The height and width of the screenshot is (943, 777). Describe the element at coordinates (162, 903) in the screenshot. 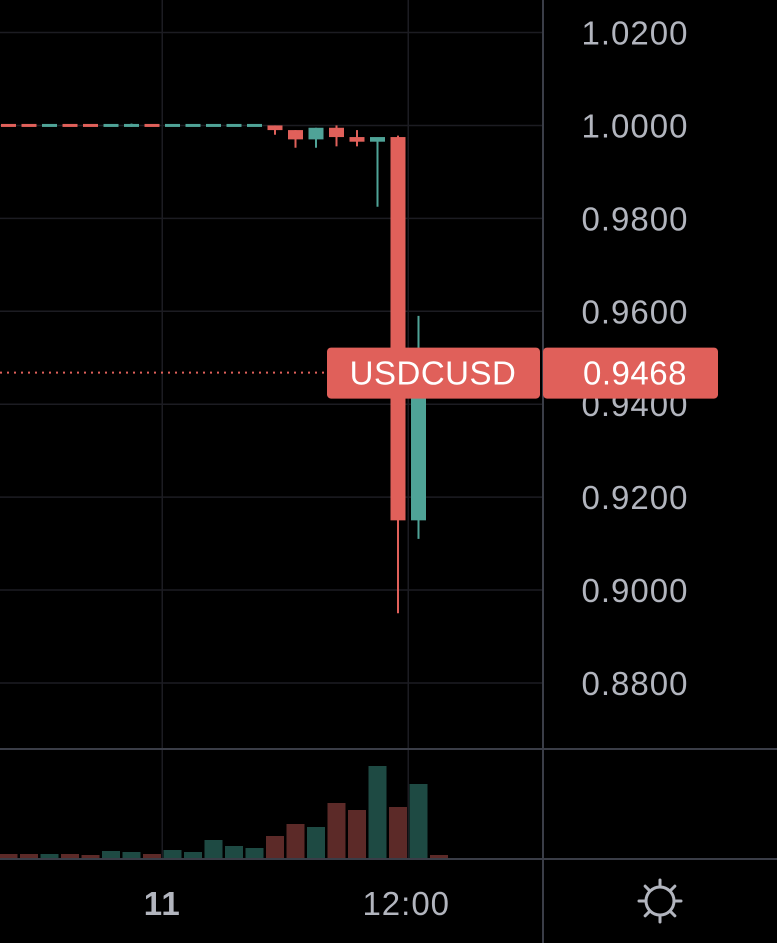

I see `time-tick-label: 11` at that location.